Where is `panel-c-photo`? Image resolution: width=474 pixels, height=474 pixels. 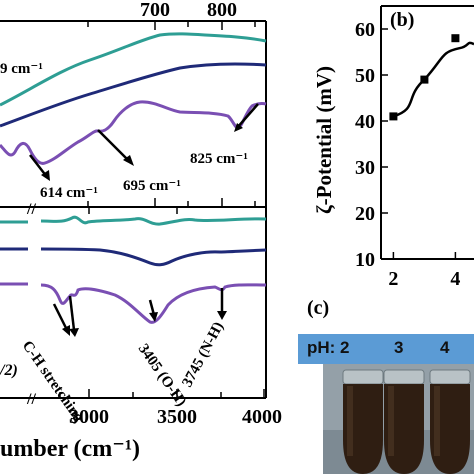
panel-c-photo is located at coordinates (398, 419).